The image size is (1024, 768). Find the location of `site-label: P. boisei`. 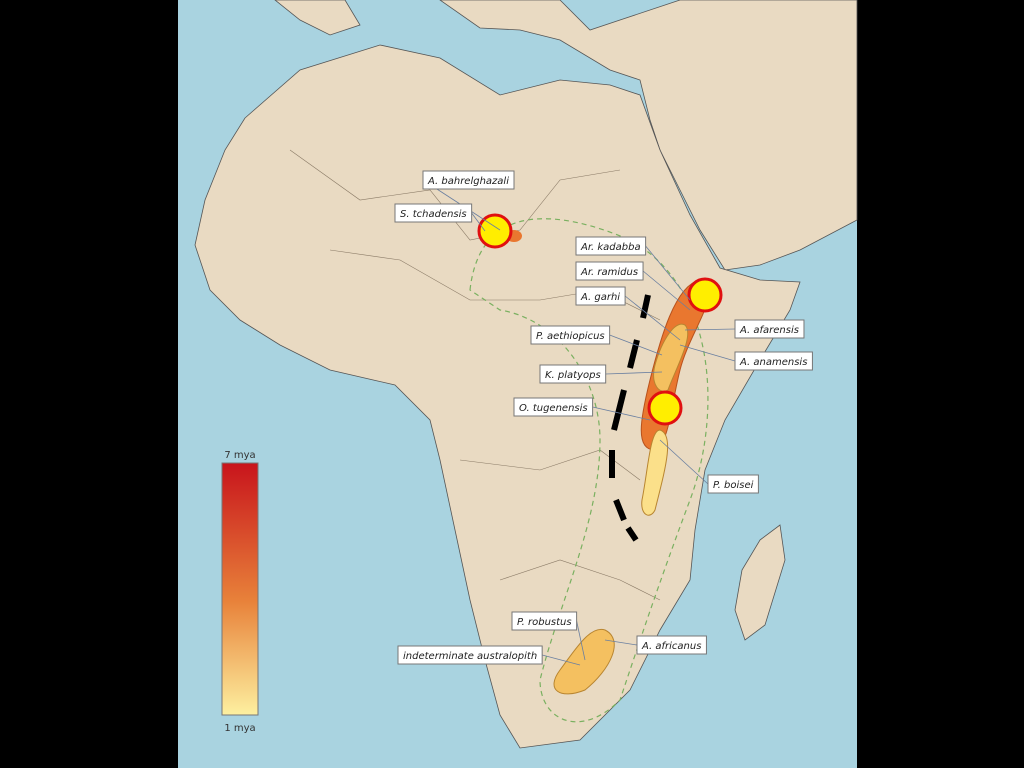

site-label: P. boisei is located at coordinates (733, 485).